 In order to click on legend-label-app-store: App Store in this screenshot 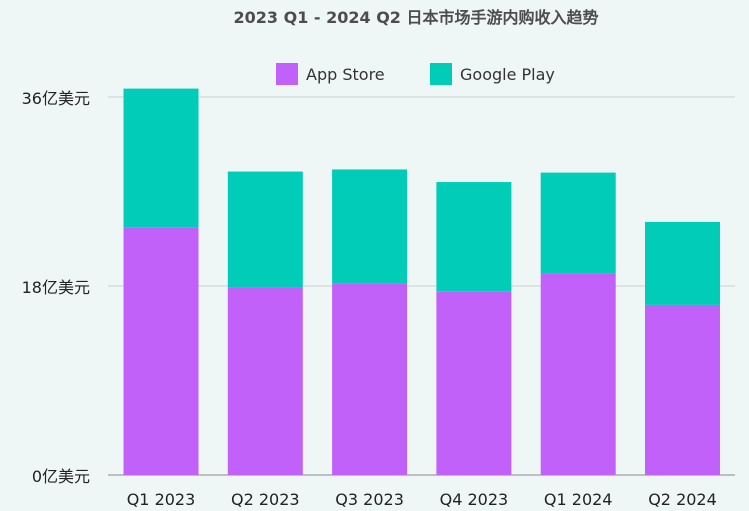, I will do `click(345, 74)`.